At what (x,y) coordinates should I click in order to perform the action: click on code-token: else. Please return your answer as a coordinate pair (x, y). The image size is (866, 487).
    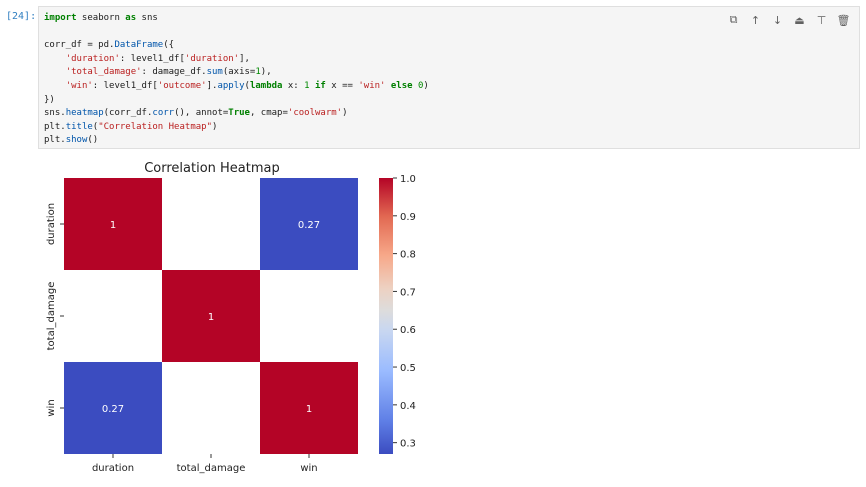
    Looking at the image, I should click on (401, 85).